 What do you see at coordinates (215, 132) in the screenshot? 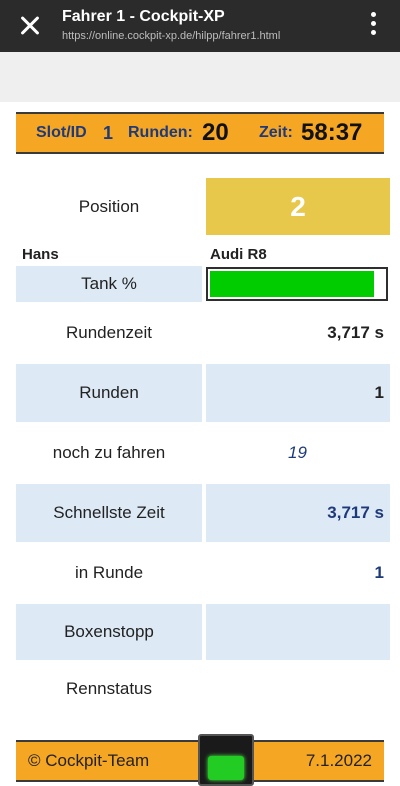
I see `laps-value: 20` at bounding box center [215, 132].